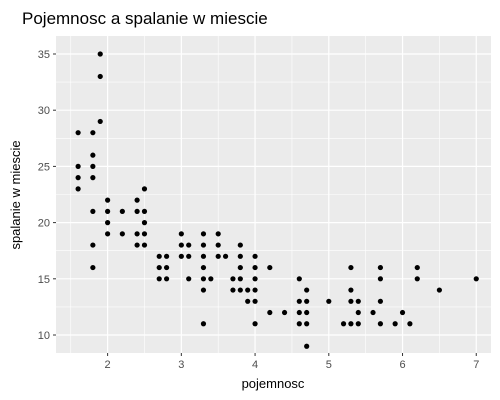 Image resolution: width=500 pixels, height=400 pixels. I want to click on y-tick-label: 20, so click(44, 224).